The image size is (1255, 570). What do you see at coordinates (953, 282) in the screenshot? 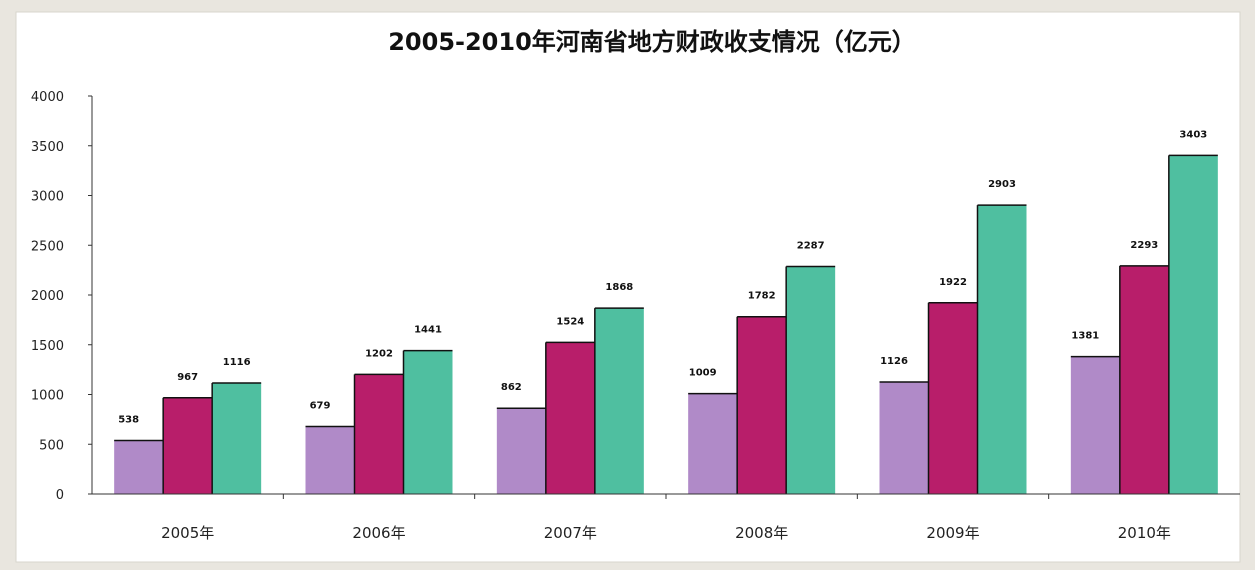
I see `data-label: 1922` at bounding box center [953, 282].